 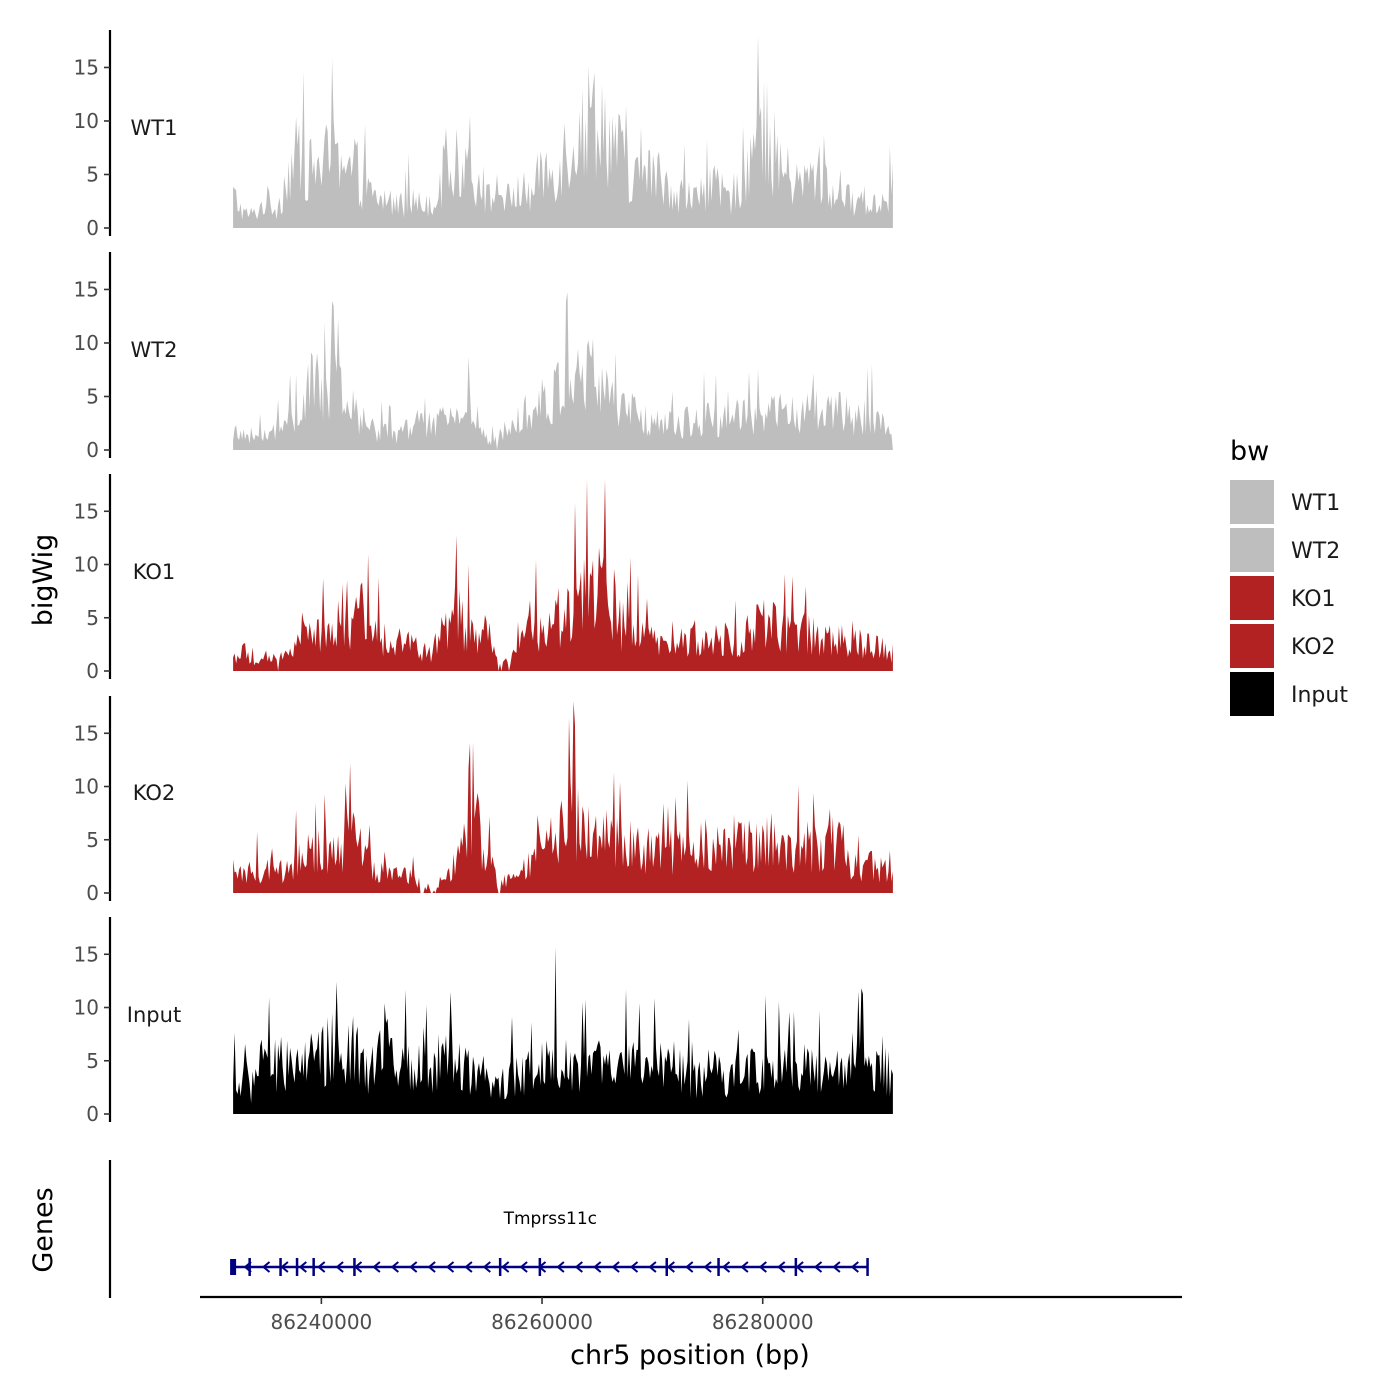 I want to click on gene-label: Tmprss11c, so click(x=550, y=1219).